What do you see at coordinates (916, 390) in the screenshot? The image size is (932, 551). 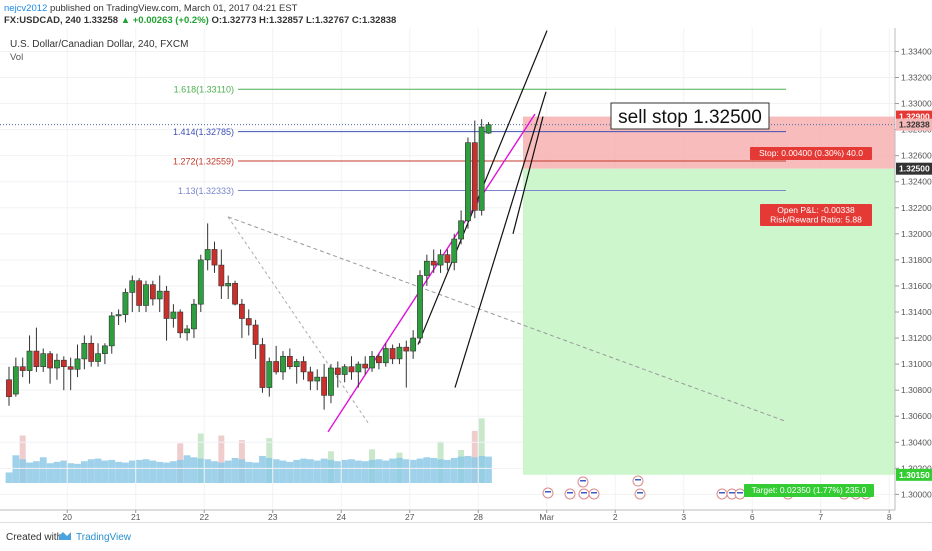 I see `price-tick-label: 1.30800` at bounding box center [916, 390].